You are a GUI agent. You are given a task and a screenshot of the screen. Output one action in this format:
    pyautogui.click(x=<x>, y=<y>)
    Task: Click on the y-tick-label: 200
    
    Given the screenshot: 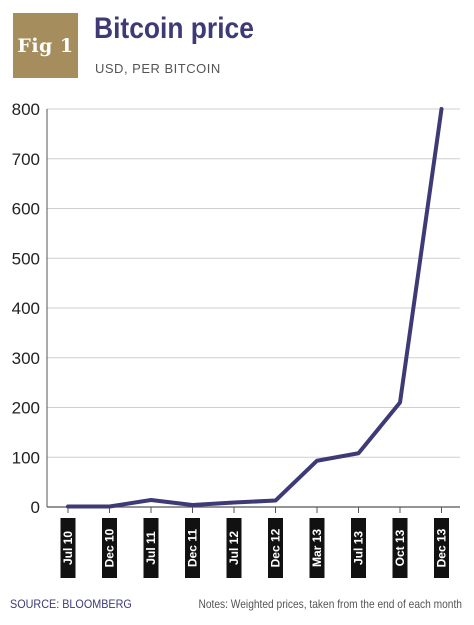 What is the action you would take?
    pyautogui.click(x=26, y=408)
    